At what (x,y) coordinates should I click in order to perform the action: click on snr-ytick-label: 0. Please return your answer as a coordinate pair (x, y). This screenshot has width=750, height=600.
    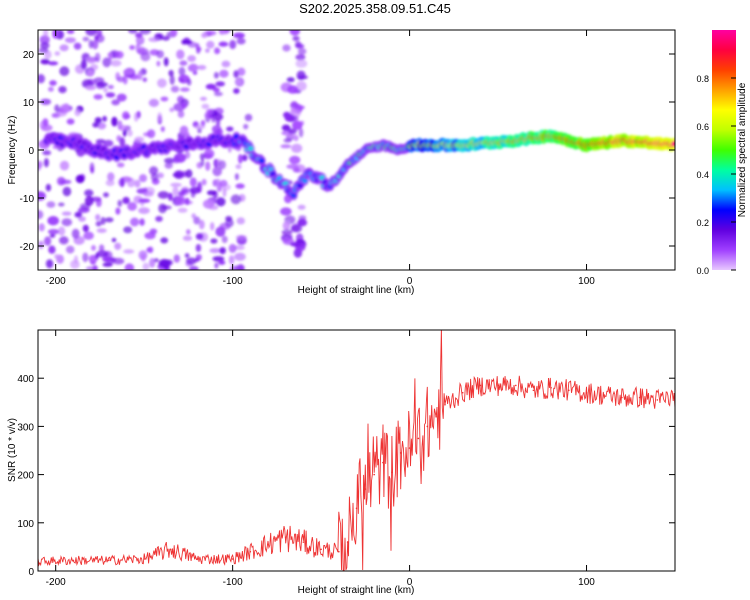
    Looking at the image, I should click on (31, 572).